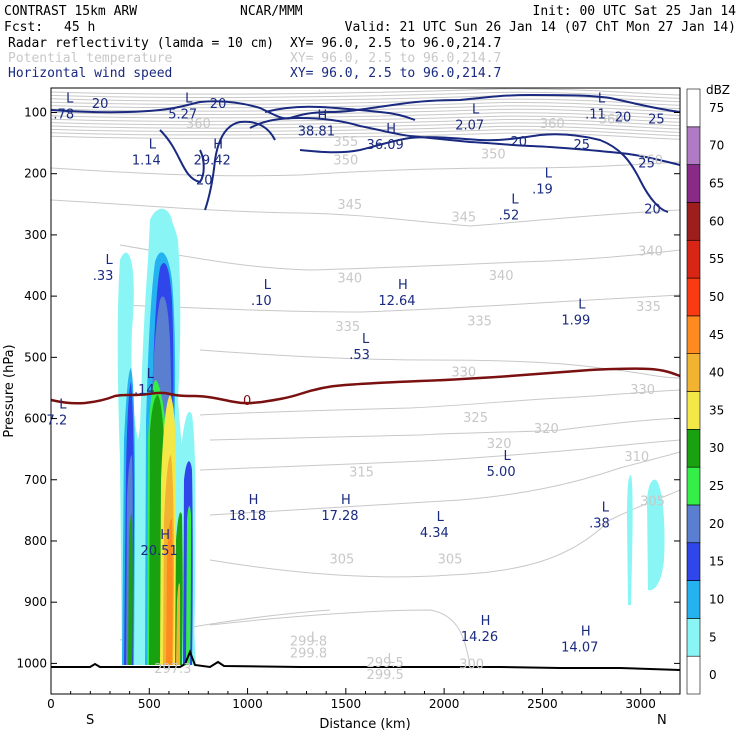 The width and height of the screenshot is (740, 740). I want to click on high-marker: H14.26, so click(479, 629).